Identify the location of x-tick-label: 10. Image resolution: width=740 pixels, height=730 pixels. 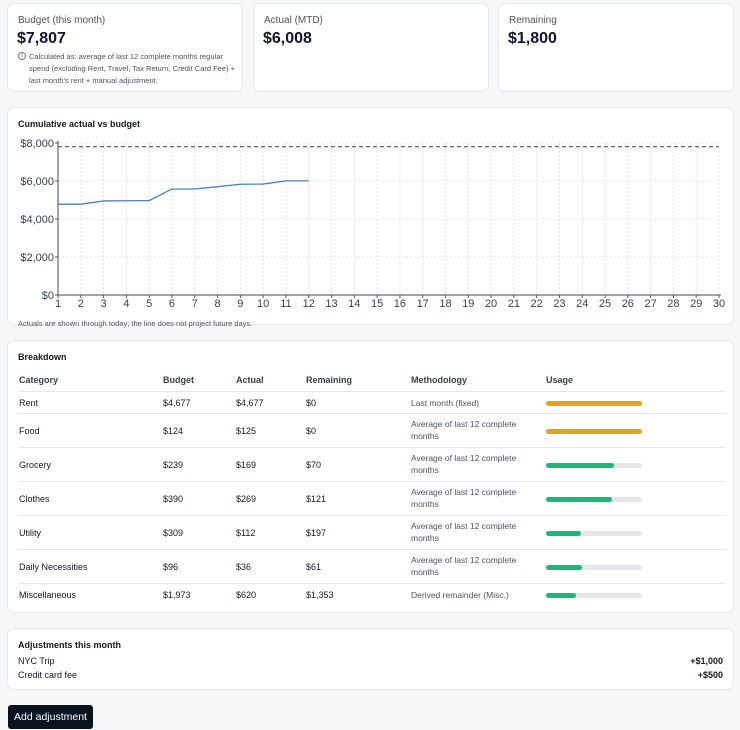
(263, 304).